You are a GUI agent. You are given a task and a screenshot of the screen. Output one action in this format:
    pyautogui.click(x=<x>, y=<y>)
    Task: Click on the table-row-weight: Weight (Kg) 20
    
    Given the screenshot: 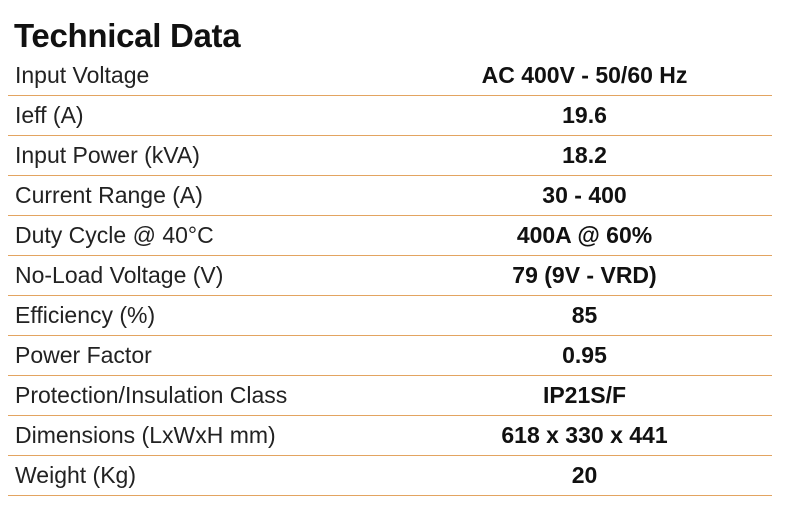 What is the action you would take?
    pyautogui.click(x=390, y=475)
    